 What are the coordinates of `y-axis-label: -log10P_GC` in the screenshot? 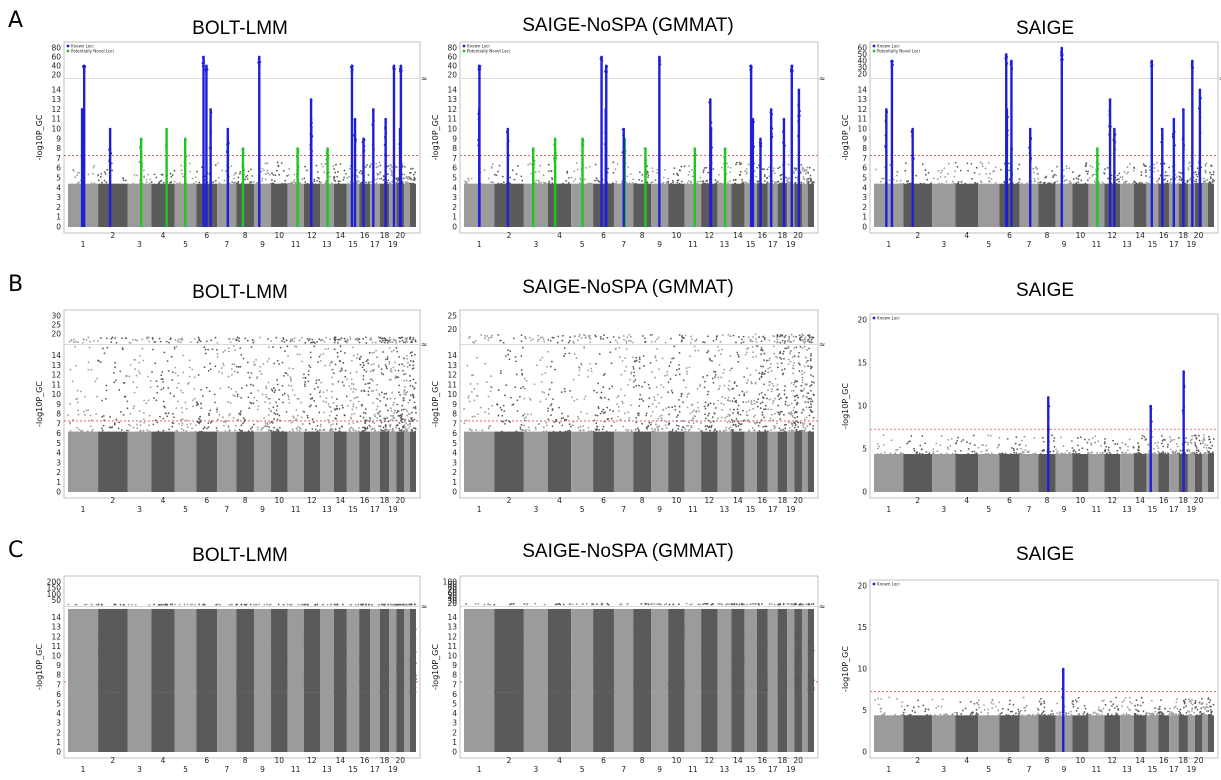 It's located at (39, 137).